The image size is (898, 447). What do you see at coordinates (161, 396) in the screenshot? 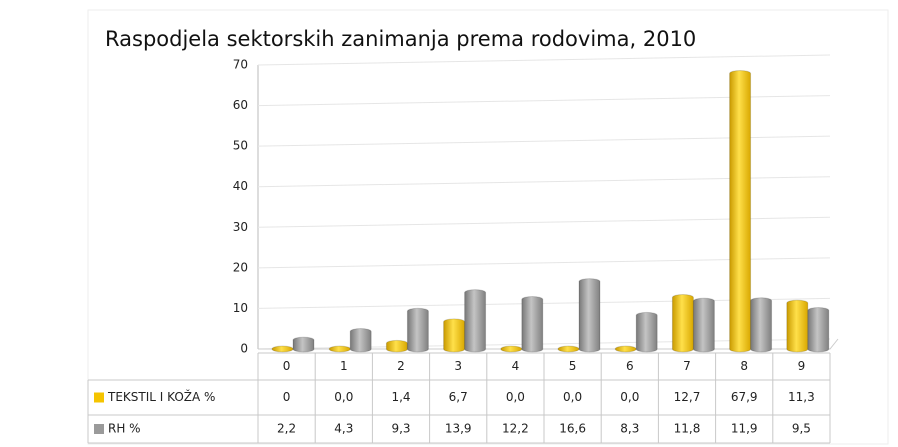
I see `legend-label: TEKSTIL I KOŽA %` at bounding box center [161, 396].